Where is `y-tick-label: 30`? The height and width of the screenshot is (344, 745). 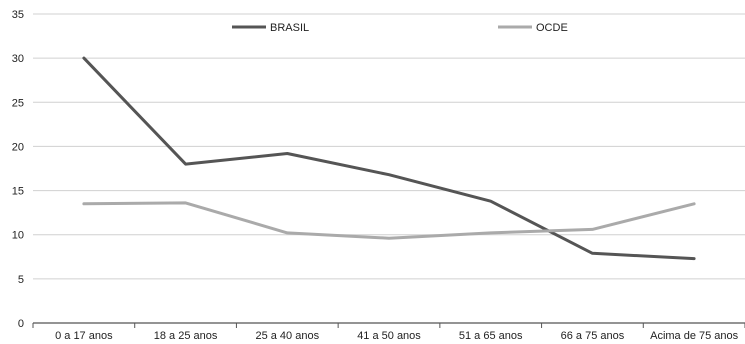 y-tick-label: 30 is located at coordinates (18, 59).